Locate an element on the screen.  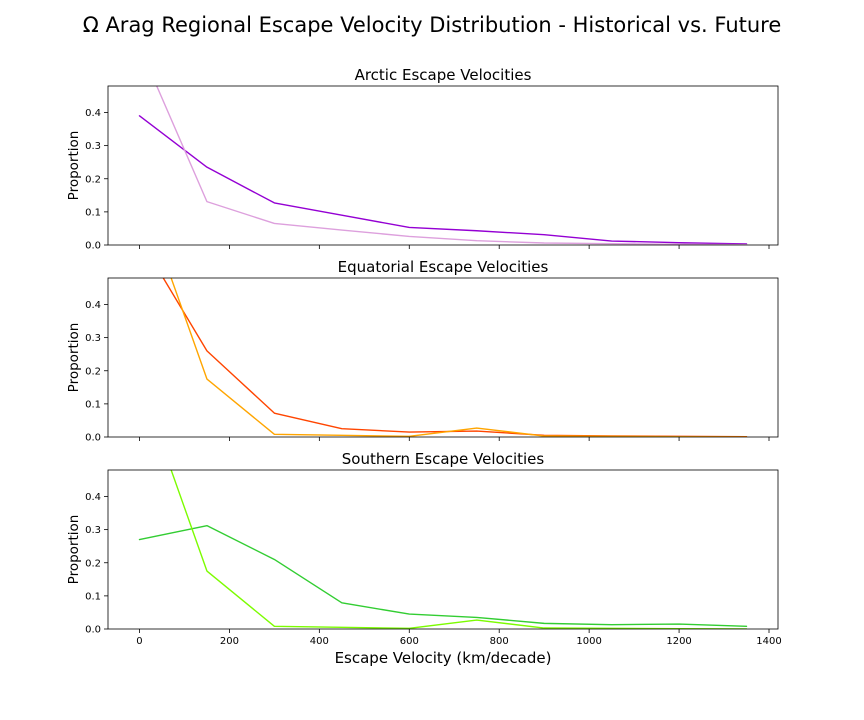
x-tick-label: 0 is located at coordinates (139, 641).